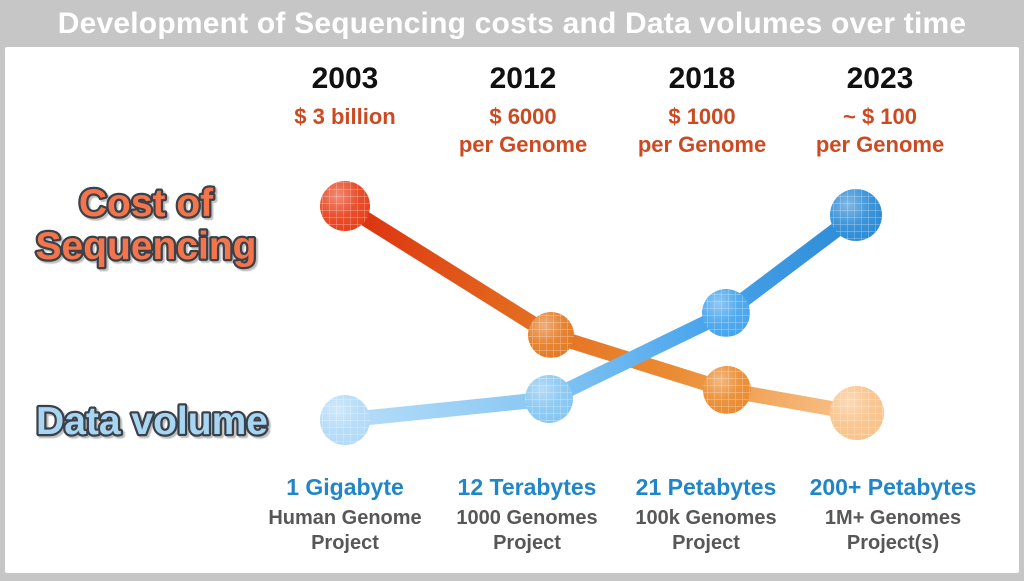 The height and width of the screenshot is (581, 1024). I want to click on cost-marker-2012, so click(551, 335).